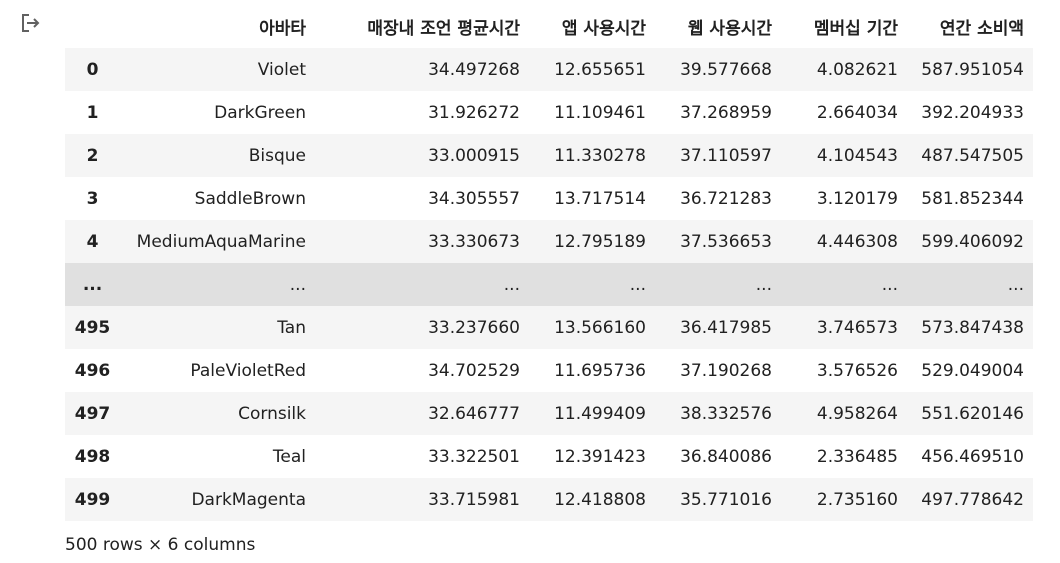 The image size is (1060, 563). What do you see at coordinates (289, 456) in the screenshot?
I see `table-cell: Teal` at bounding box center [289, 456].